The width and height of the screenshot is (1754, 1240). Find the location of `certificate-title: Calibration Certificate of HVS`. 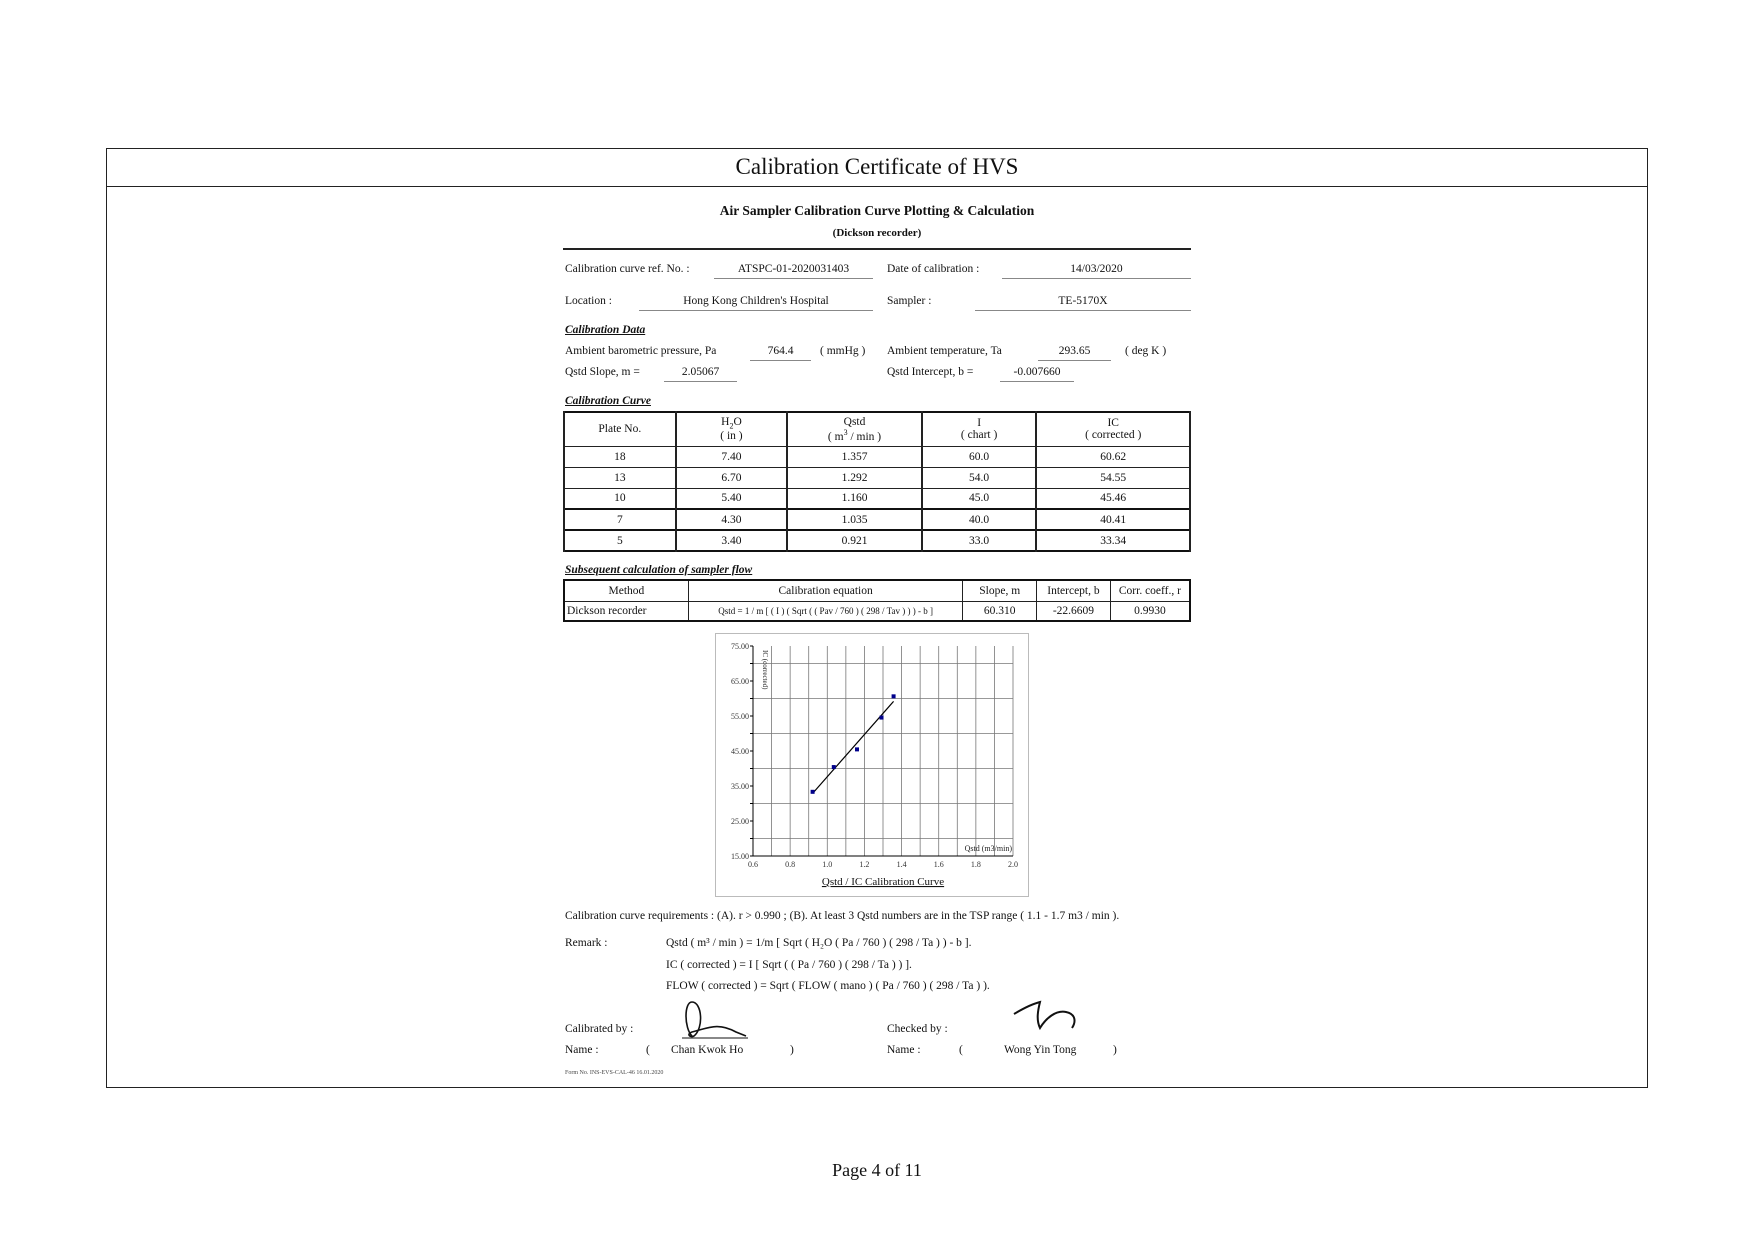

certificate-title: Calibration Certificate of HVS is located at coordinates (877, 167).